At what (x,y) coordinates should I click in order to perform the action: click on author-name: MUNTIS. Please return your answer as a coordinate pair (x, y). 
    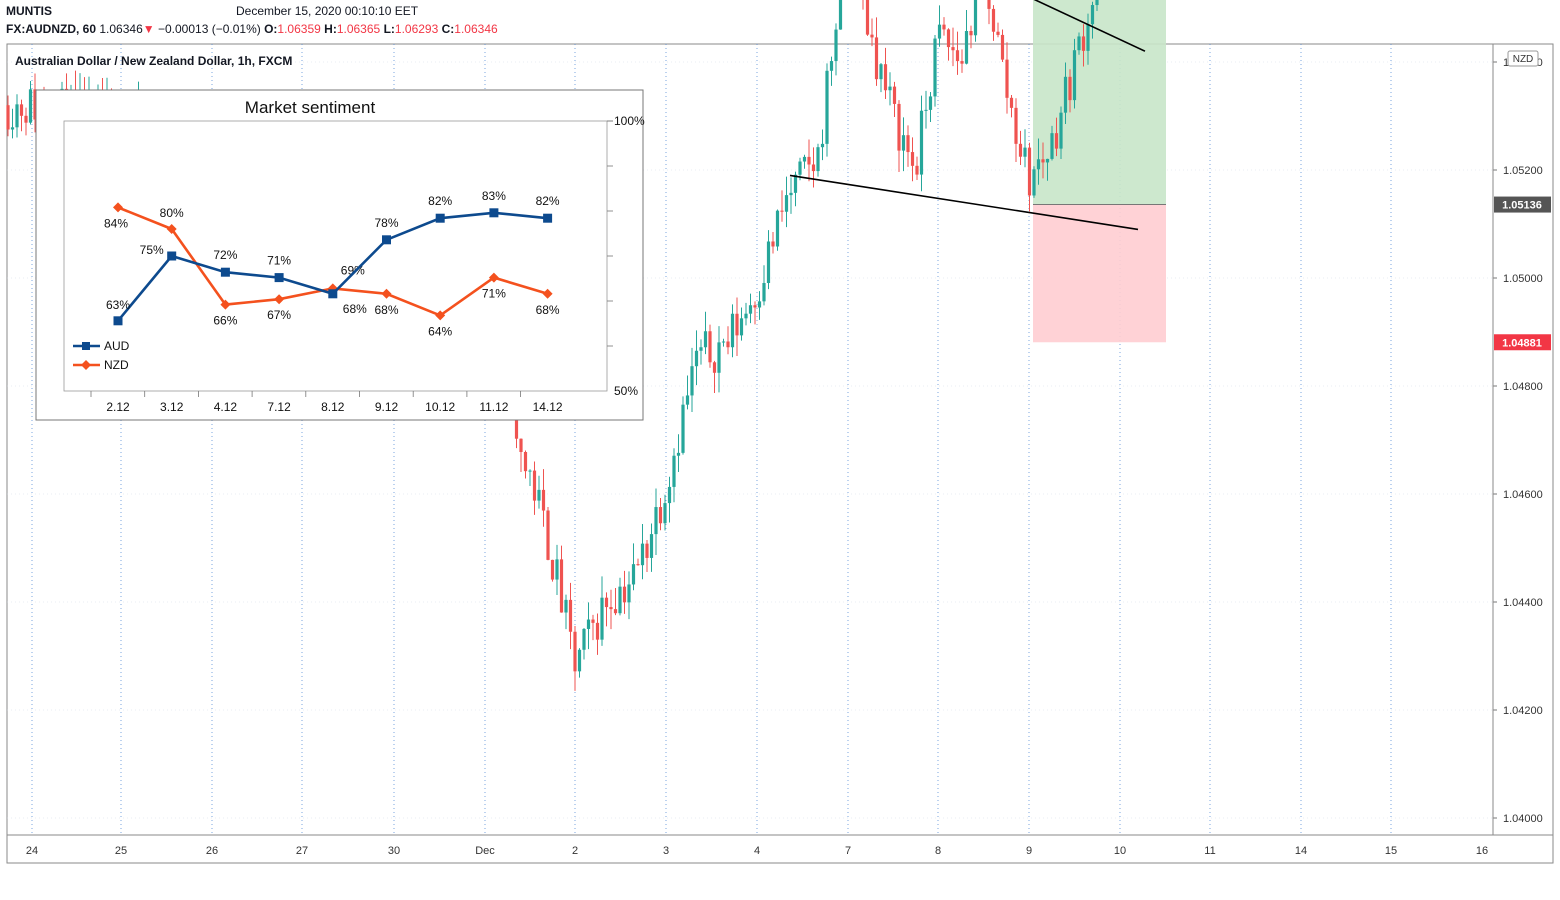
    Looking at the image, I should click on (29, 11).